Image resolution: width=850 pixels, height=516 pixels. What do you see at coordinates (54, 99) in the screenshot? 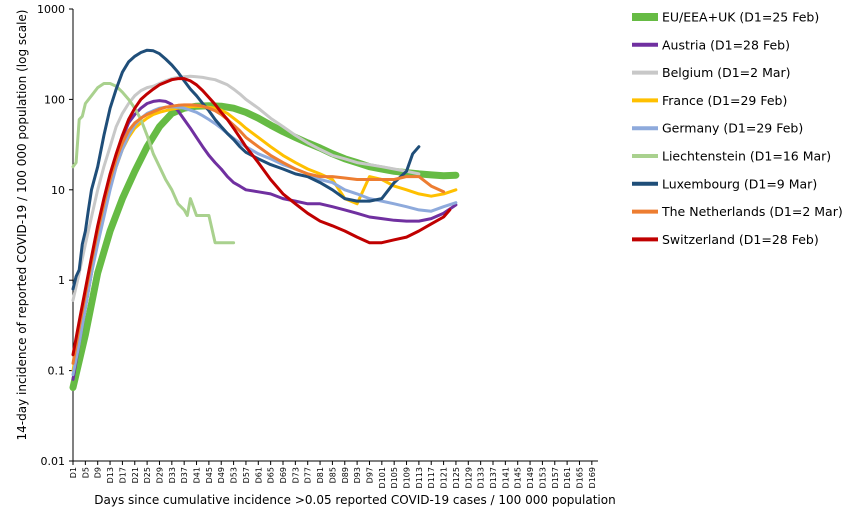
I see `y-tick-label: 100` at bounding box center [54, 99].